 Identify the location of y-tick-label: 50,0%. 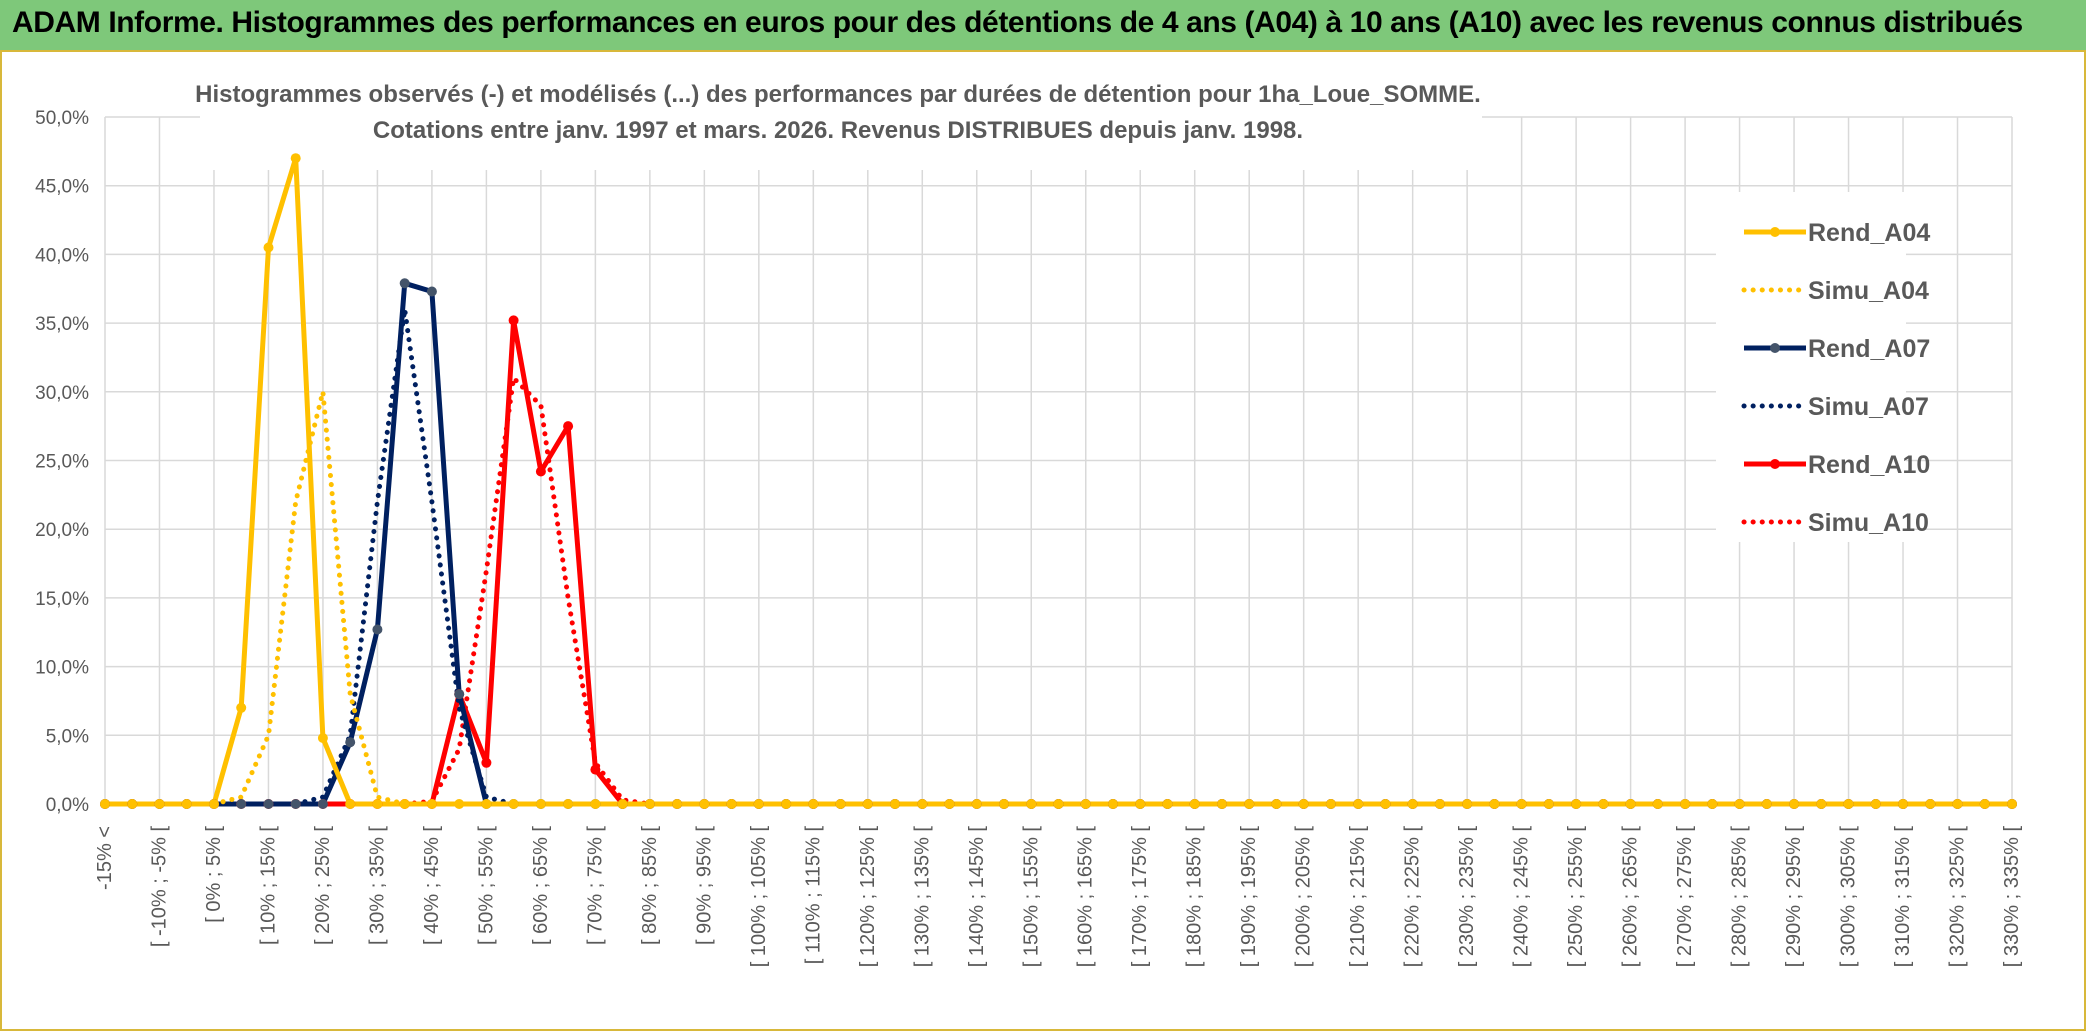
(62, 118).